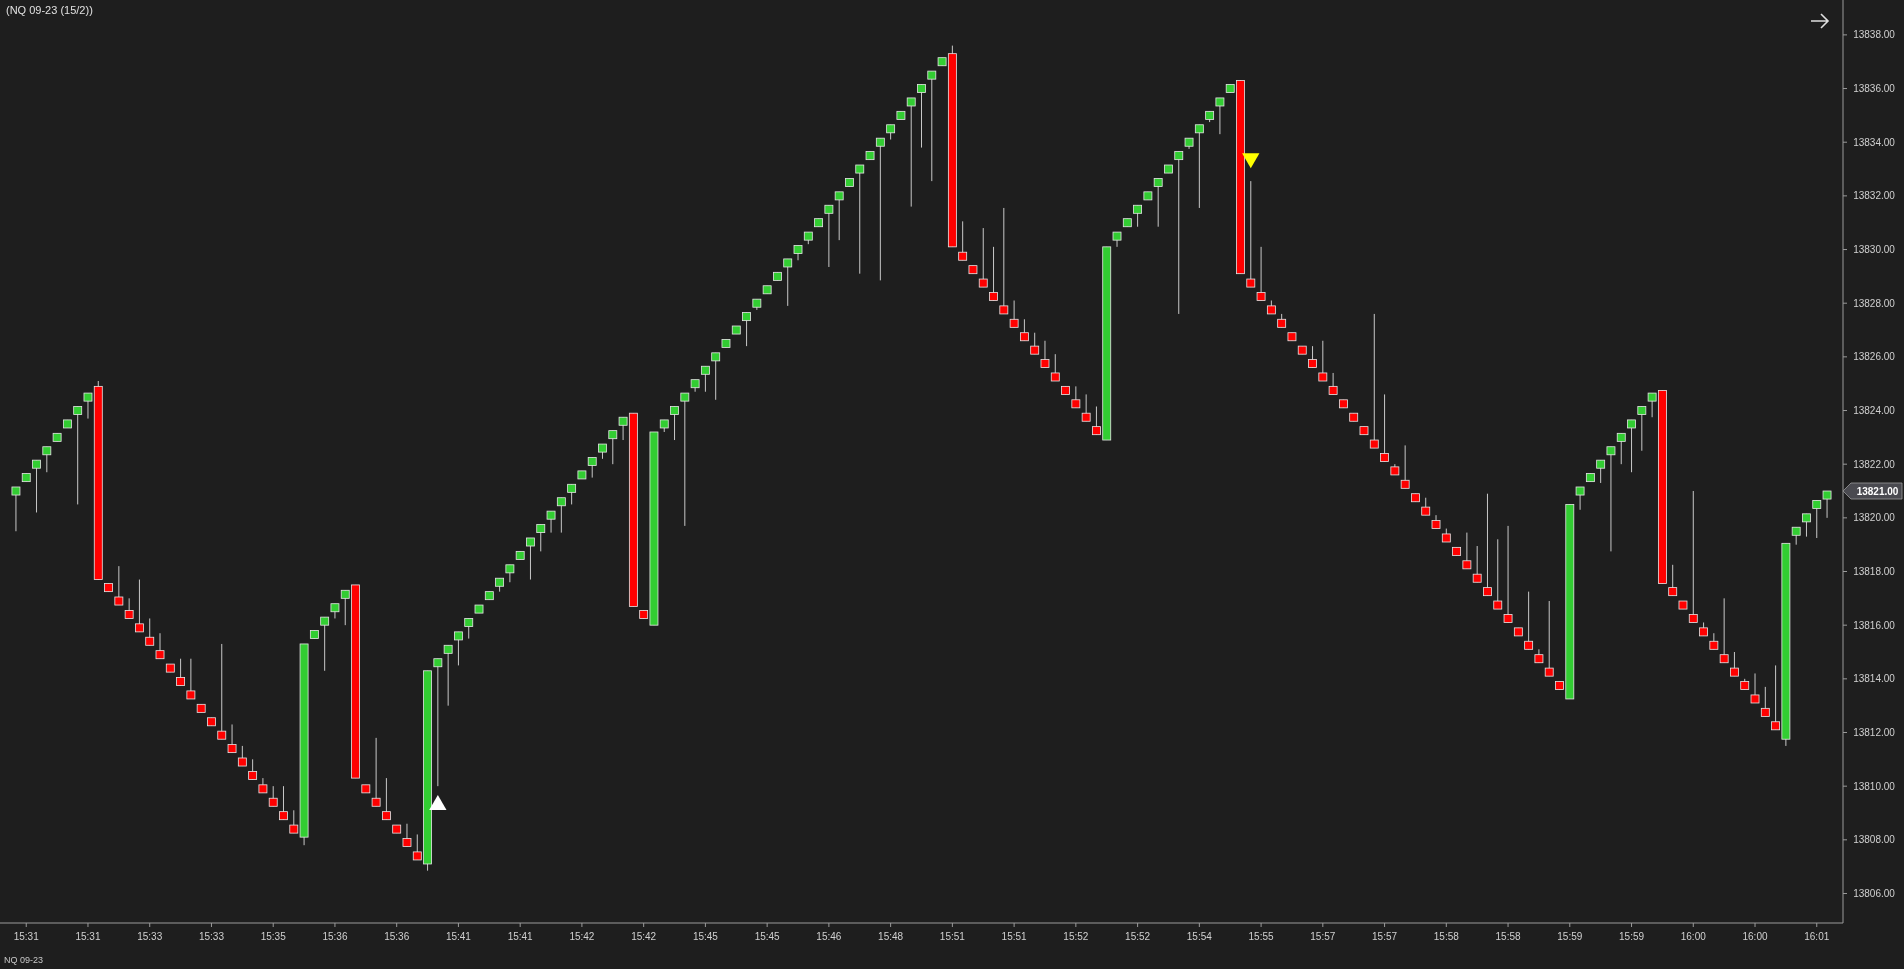  I want to click on y-tick-label: 13834.00, so click(1874, 142).